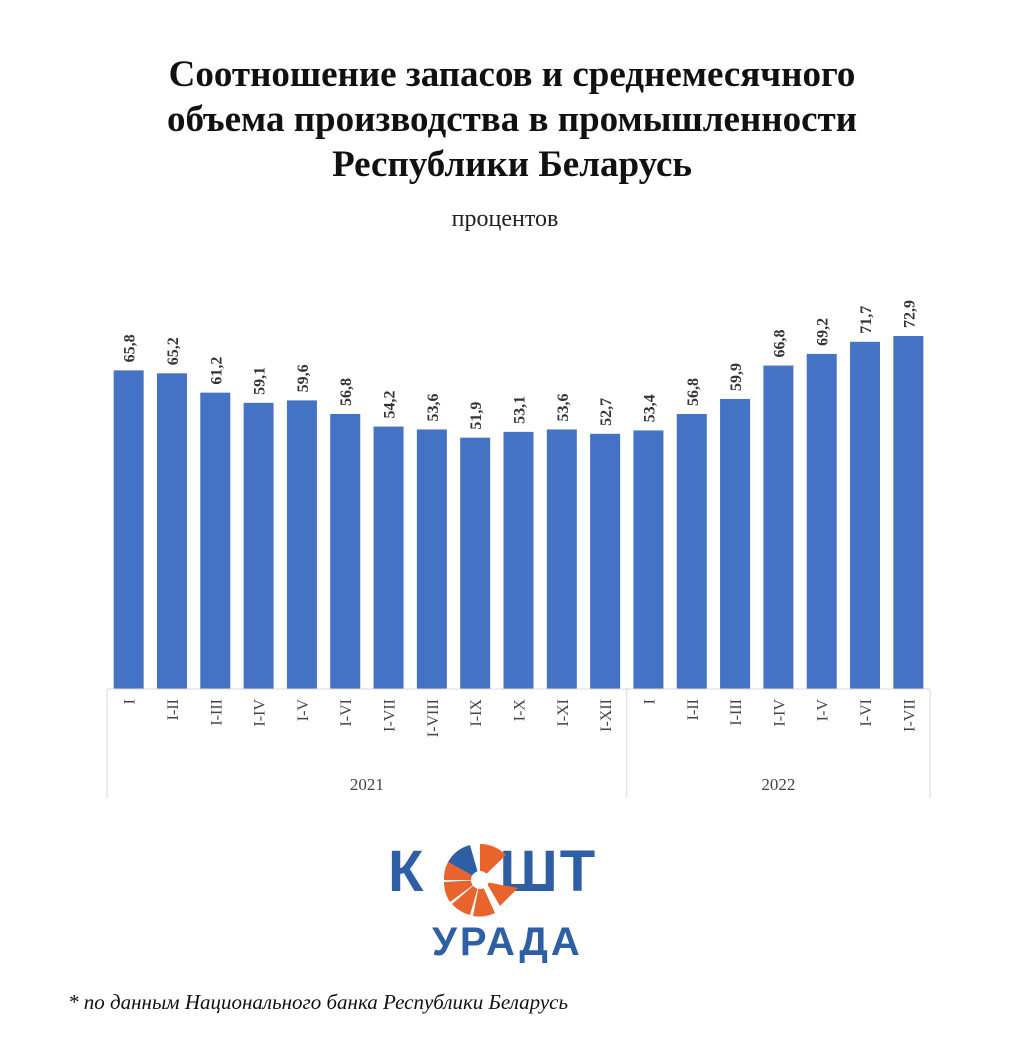 This screenshot has height=1061, width=1024. I want to click on data-label: 52,7, so click(606, 412).